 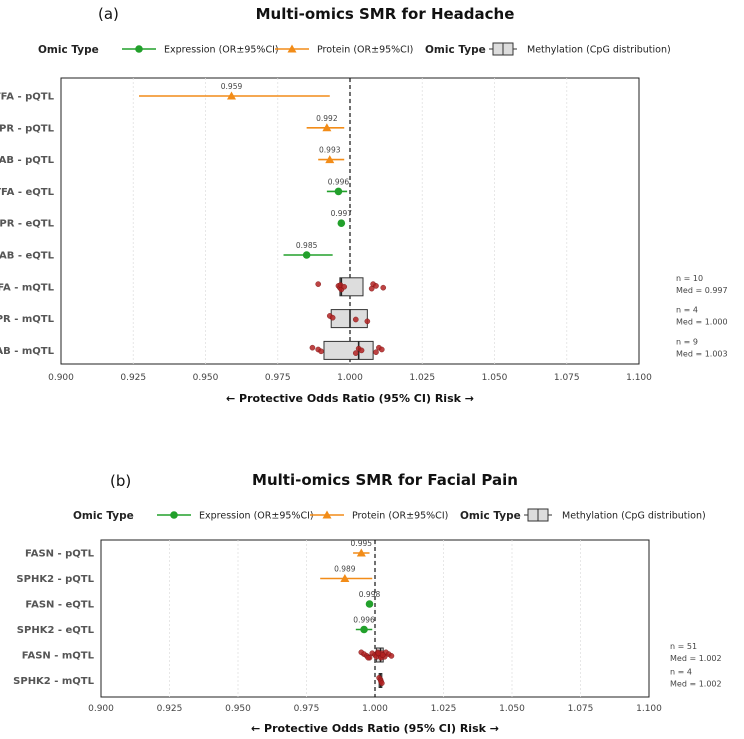 I want to click on x-tick-label: 1.025, so click(x=422, y=378).